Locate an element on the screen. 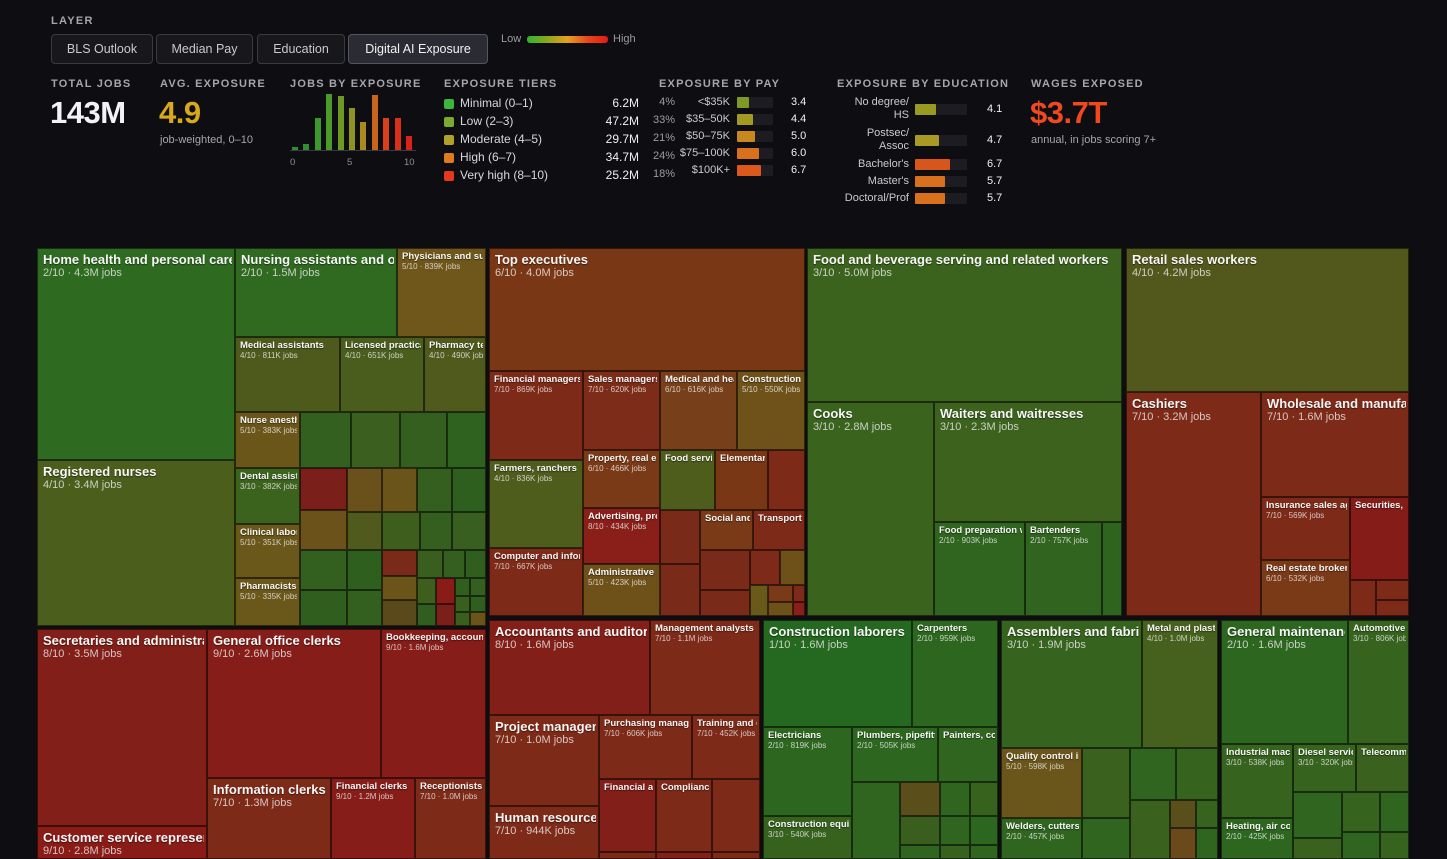 Image resolution: width=1447 pixels, height=859 pixels. treemap-cell: Physicians and surgeons5/10 · 839K jobs is located at coordinates (441, 292).